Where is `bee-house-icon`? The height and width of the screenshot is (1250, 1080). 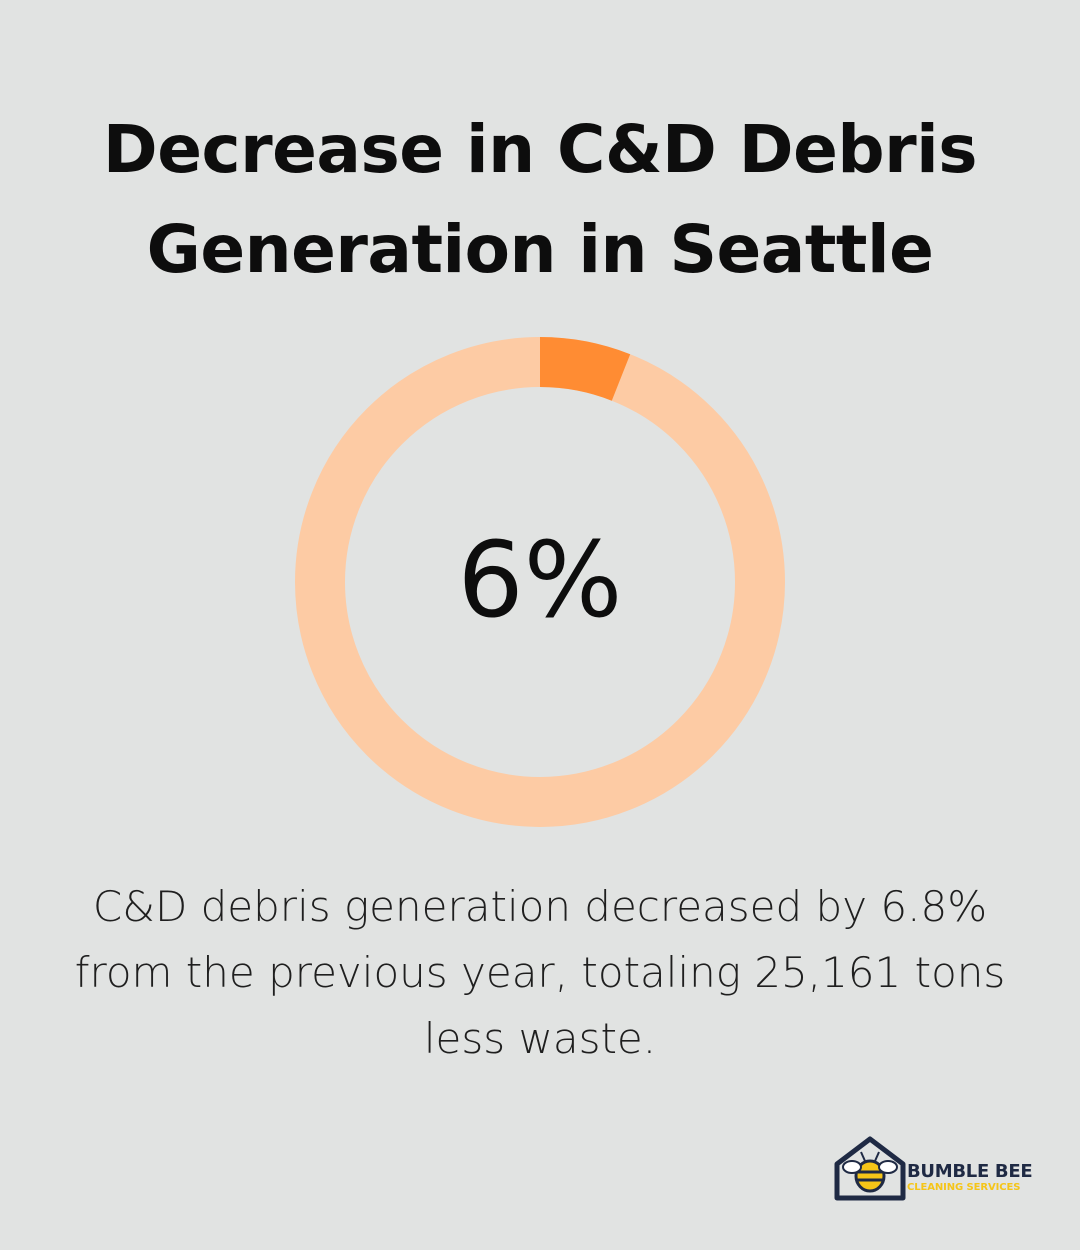
bee-house-icon is located at coordinates (870, 1168).